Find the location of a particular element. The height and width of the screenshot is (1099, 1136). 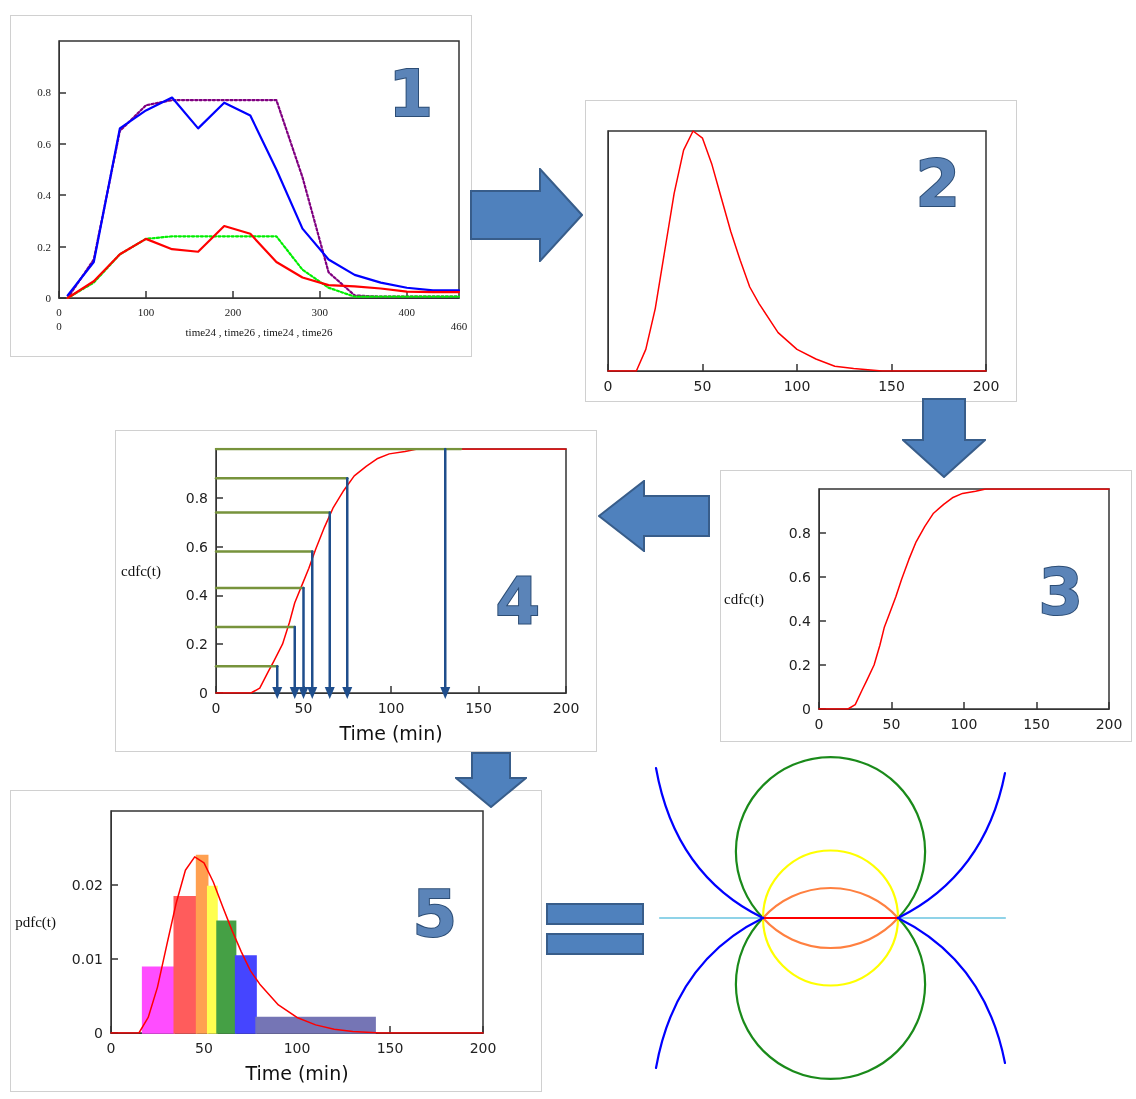

text: 0 is located at coordinates (59, 326).